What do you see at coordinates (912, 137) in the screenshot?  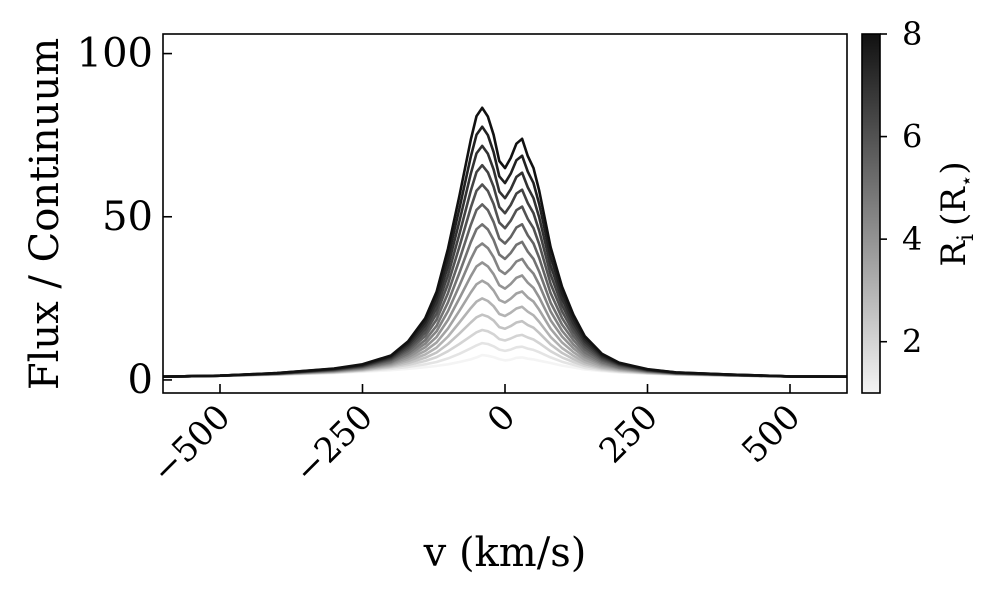 I see `colorbar-tick-label: 6` at bounding box center [912, 137].